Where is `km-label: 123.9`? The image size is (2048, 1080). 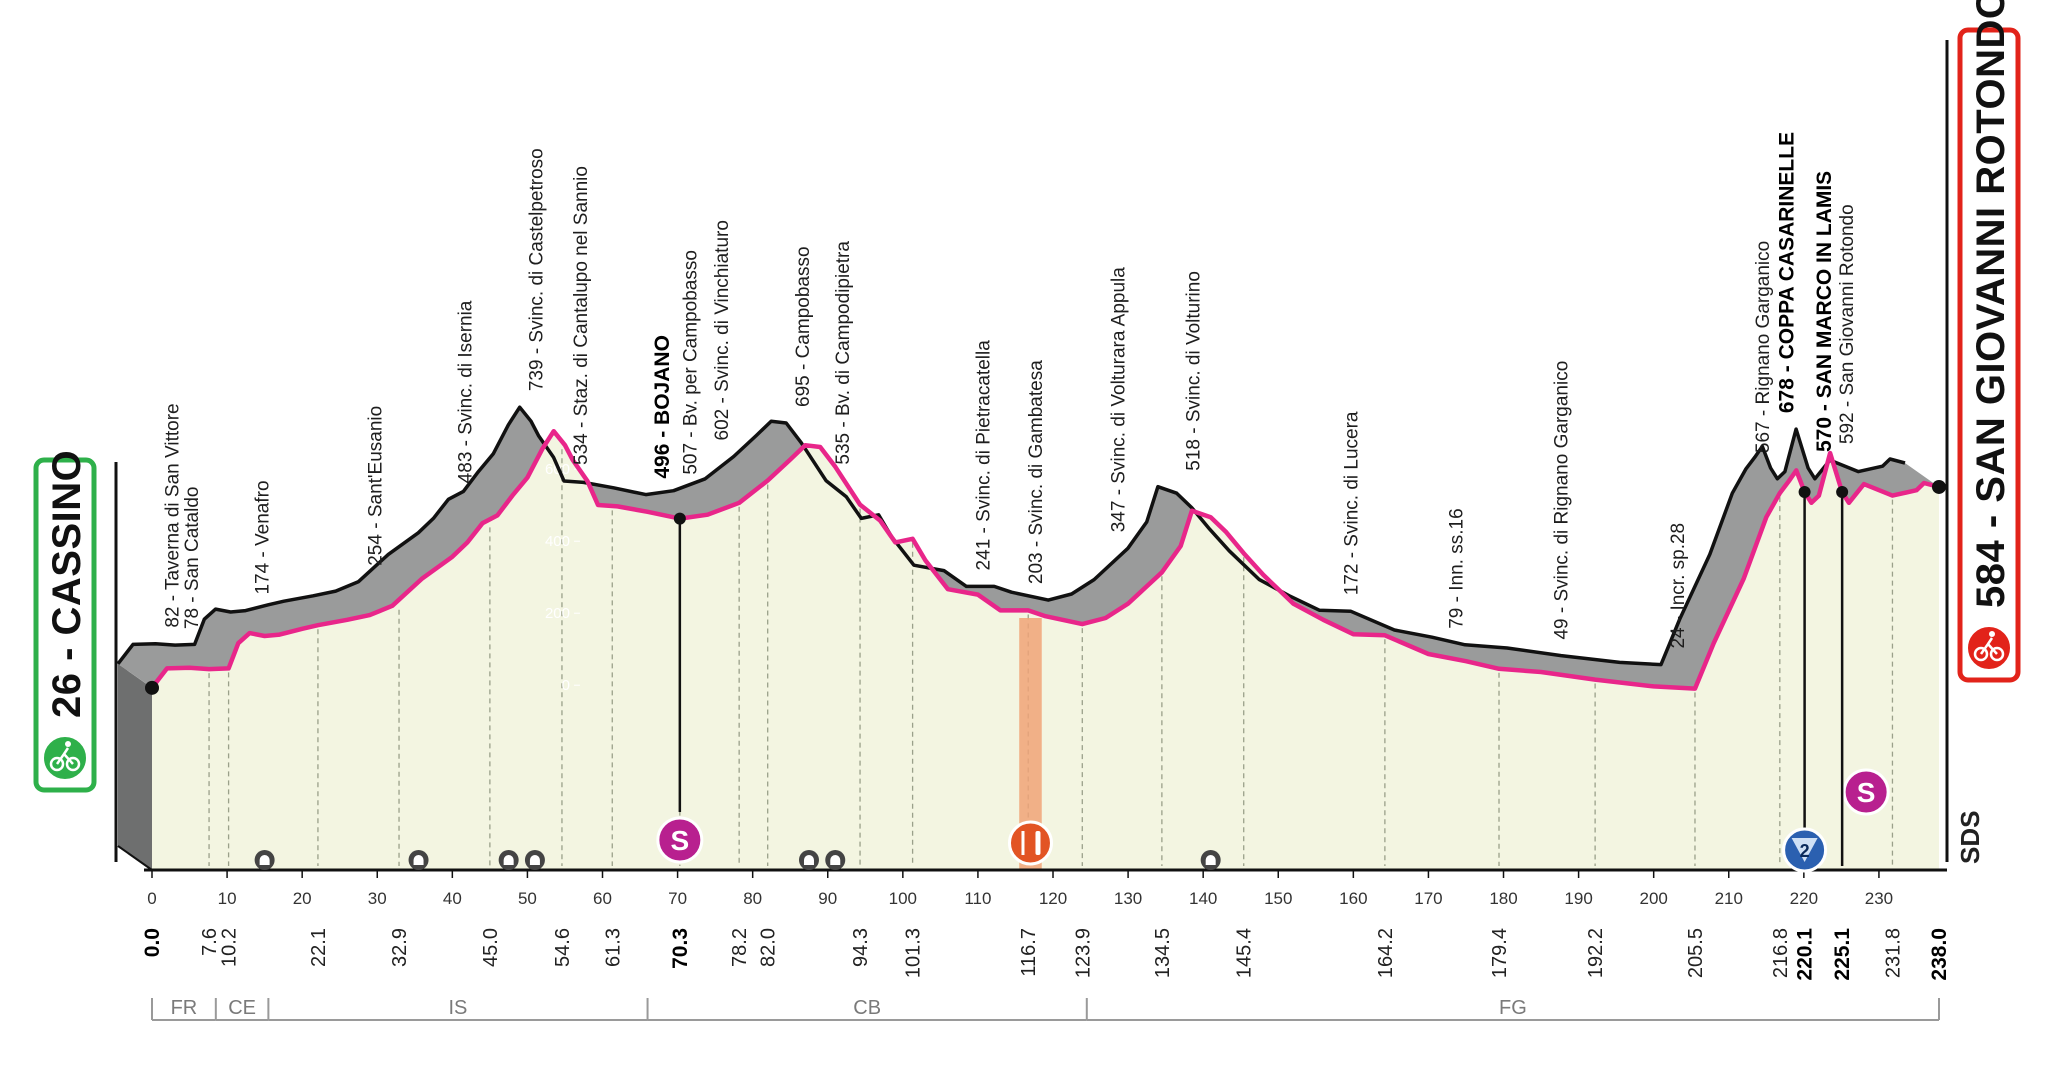
km-label: 123.9 is located at coordinates (1083, 953).